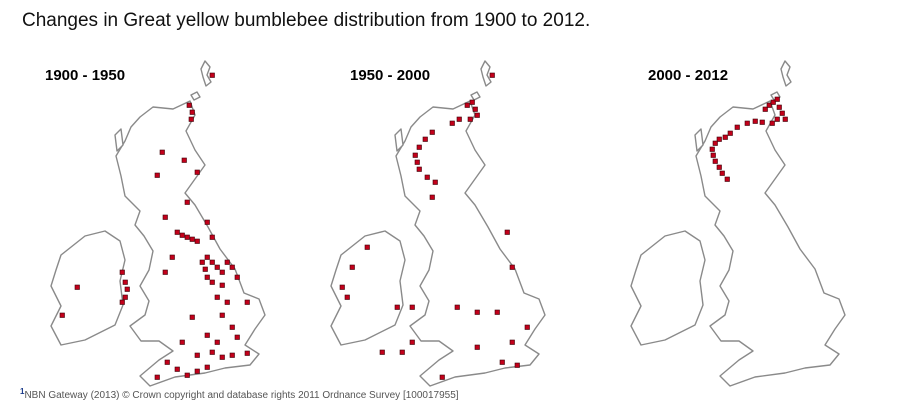 The image size is (920, 405). What do you see at coordinates (390, 75) in the screenshot?
I see `panel-label: 1950 - 2000` at bounding box center [390, 75].